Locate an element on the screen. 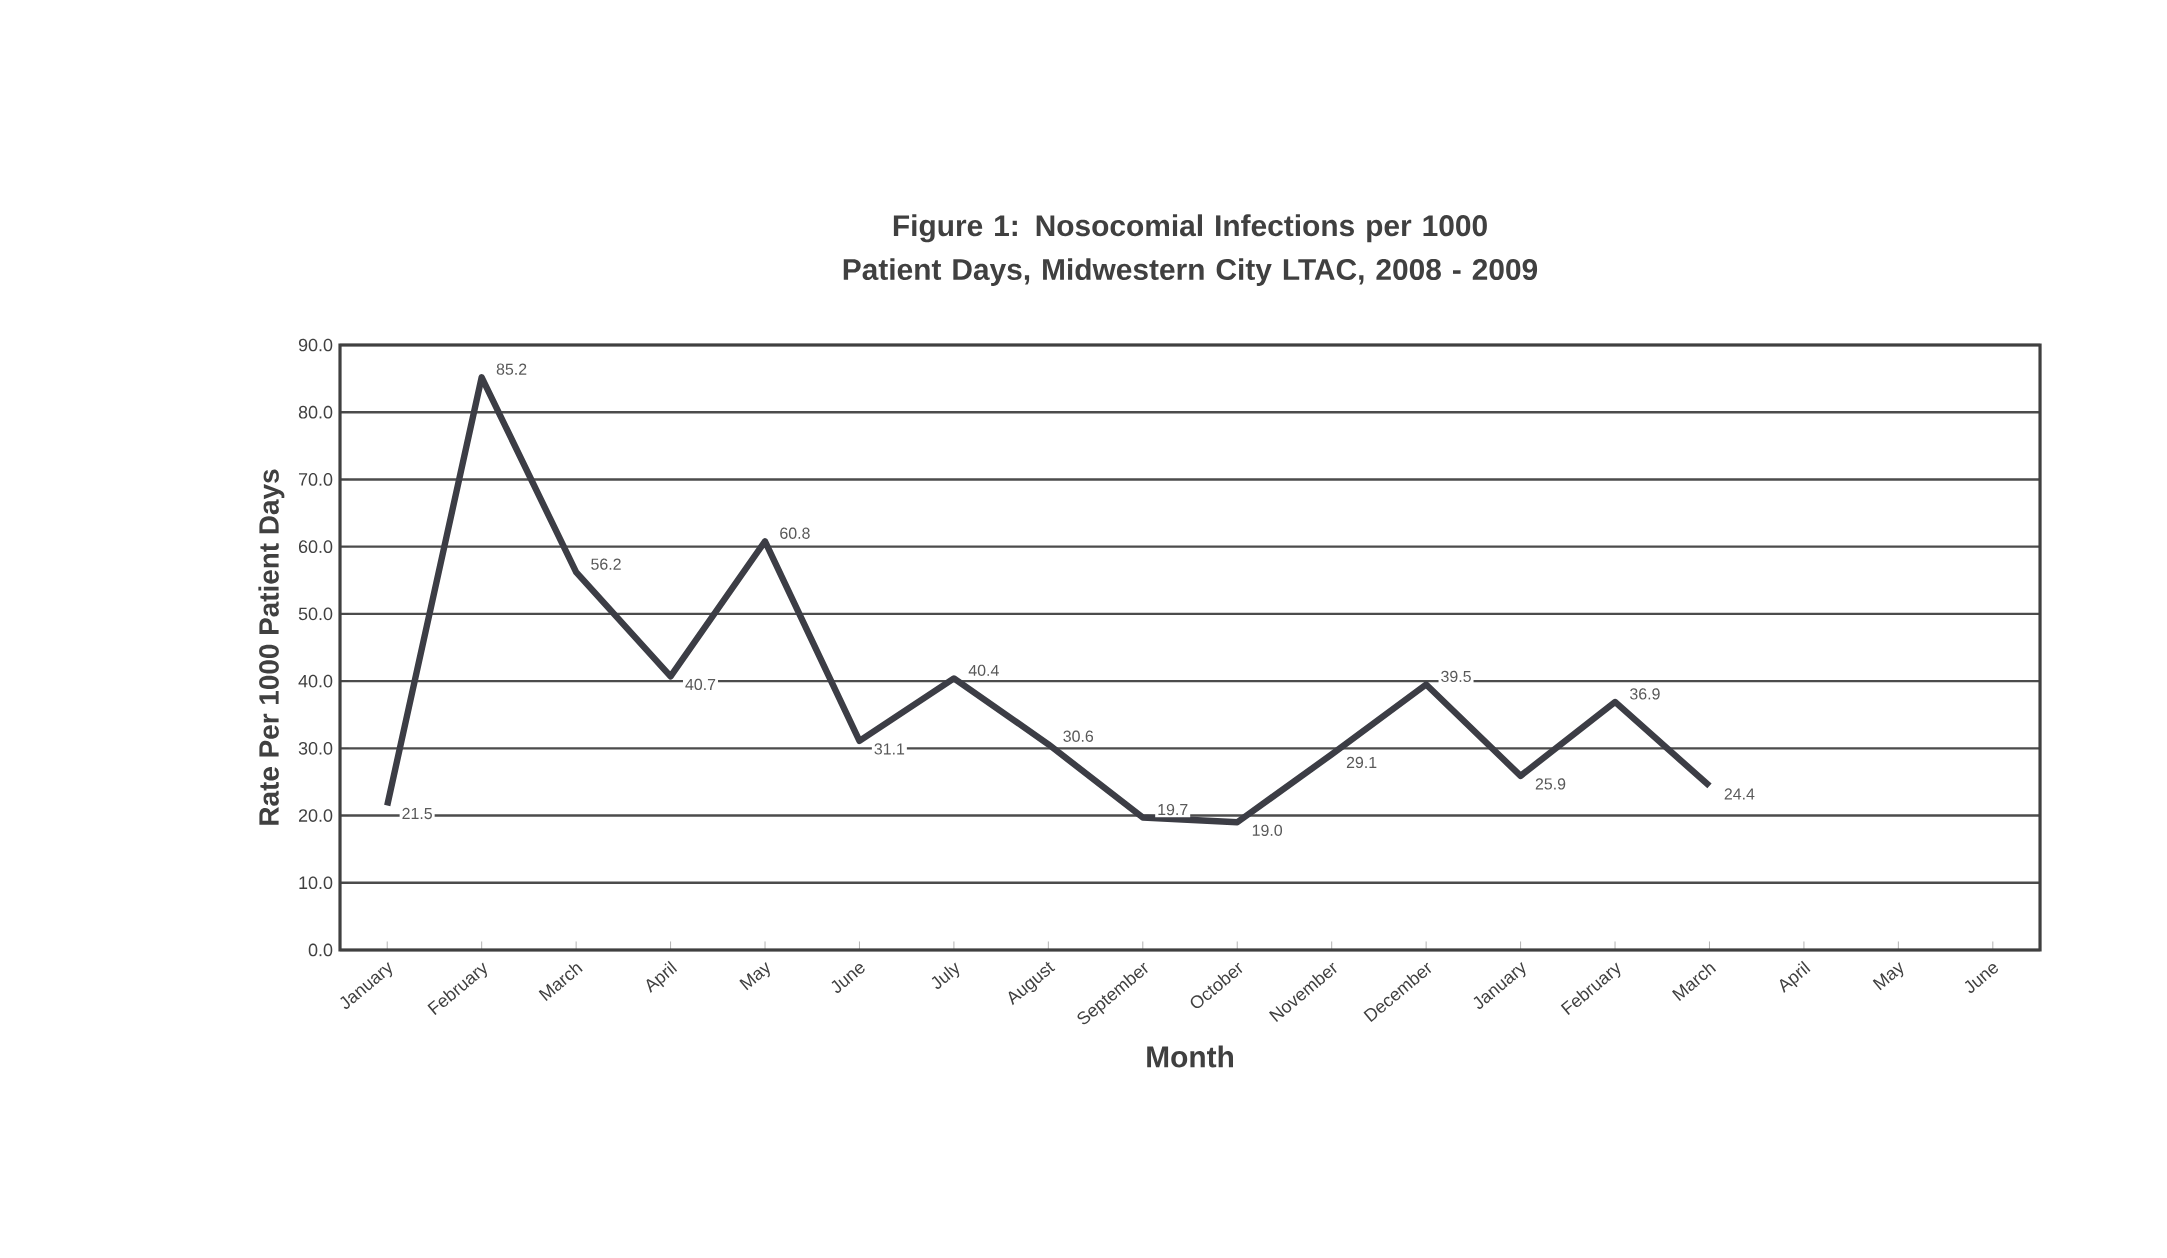  data-label: 85.2 is located at coordinates (511, 369).